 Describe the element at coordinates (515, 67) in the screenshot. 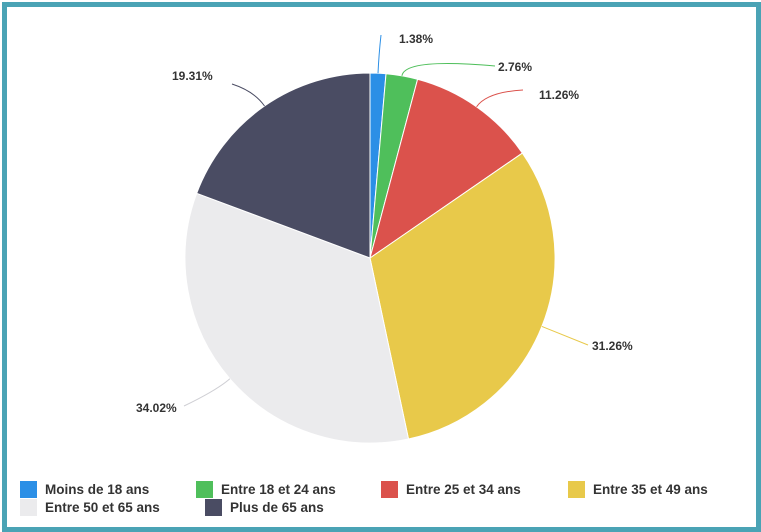

I see `data-label-18-24: 2.76%` at that location.